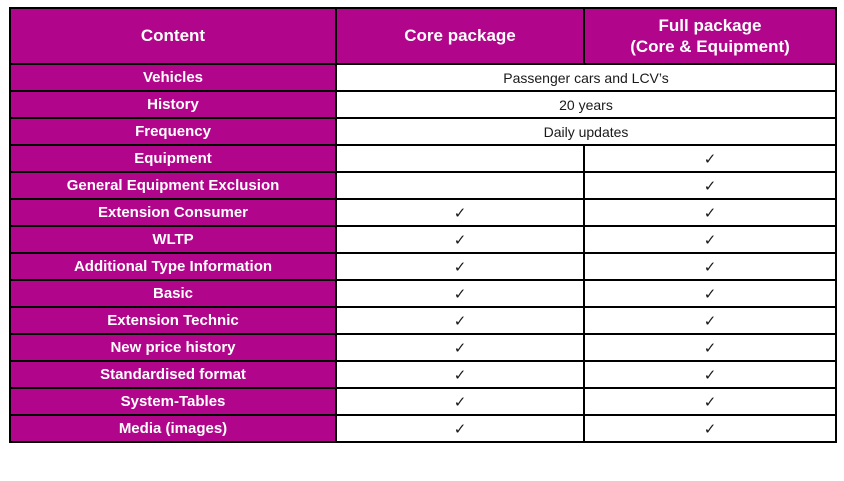 This screenshot has height=481, width=844. What do you see at coordinates (173, 185) in the screenshot?
I see `row-label: General Equipment Exclusion` at bounding box center [173, 185].